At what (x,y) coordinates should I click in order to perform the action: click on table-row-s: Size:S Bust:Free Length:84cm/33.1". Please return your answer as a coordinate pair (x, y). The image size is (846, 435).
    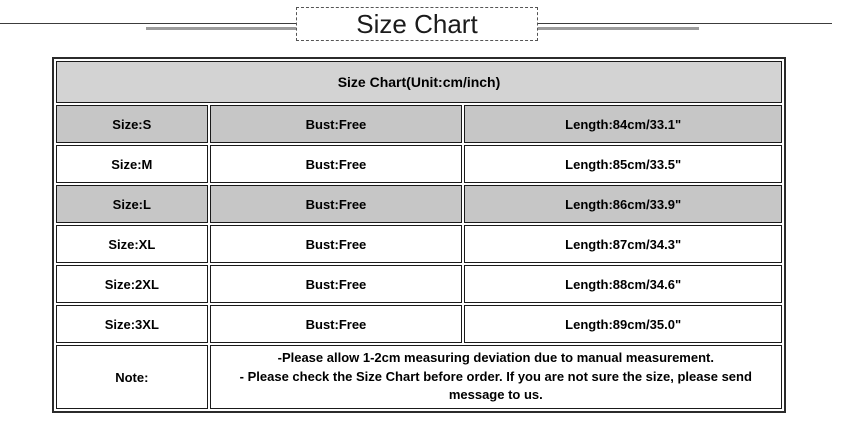
    Looking at the image, I should click on (419, 124).